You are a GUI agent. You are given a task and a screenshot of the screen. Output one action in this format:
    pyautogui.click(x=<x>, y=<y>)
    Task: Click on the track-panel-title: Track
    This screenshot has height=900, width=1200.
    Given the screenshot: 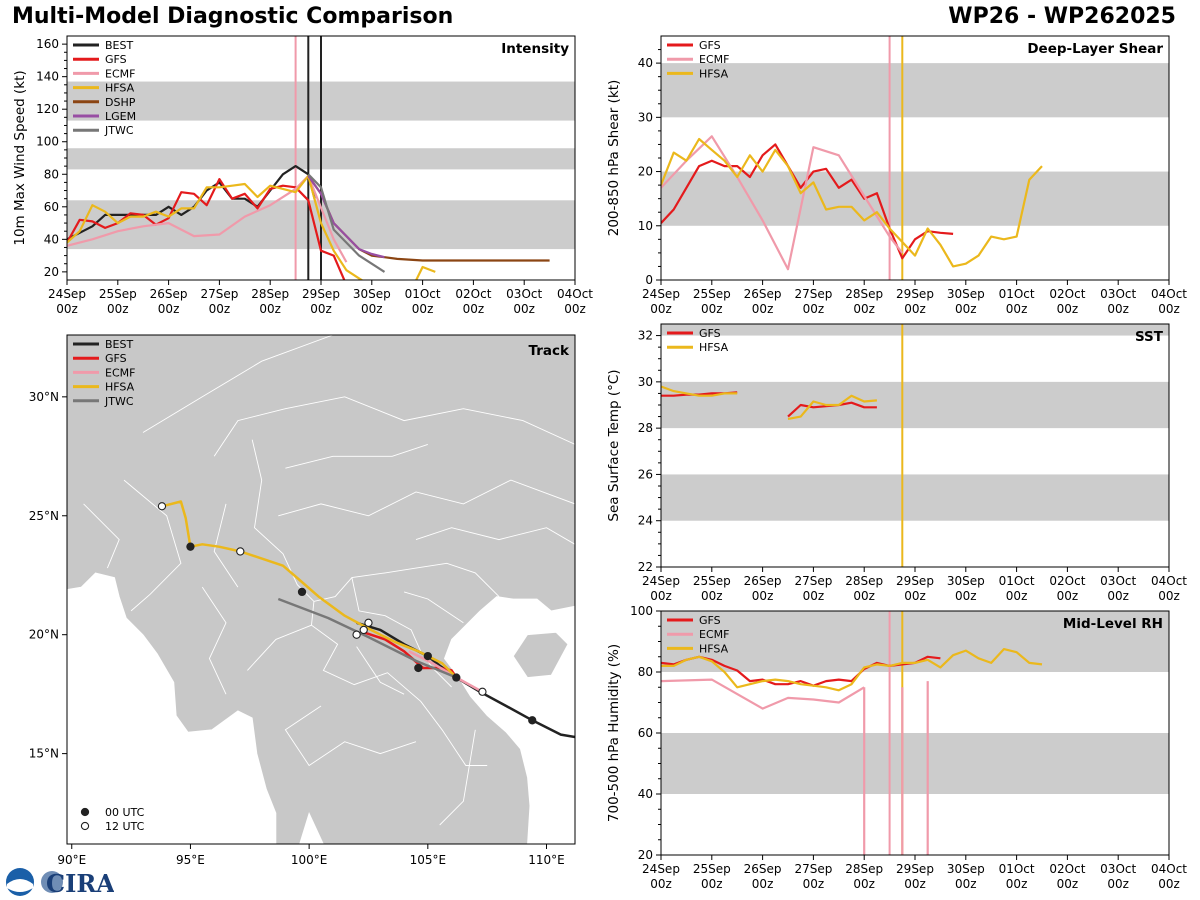 What is the action you would take?
    pyautogui.click(x=549, y=351)
    